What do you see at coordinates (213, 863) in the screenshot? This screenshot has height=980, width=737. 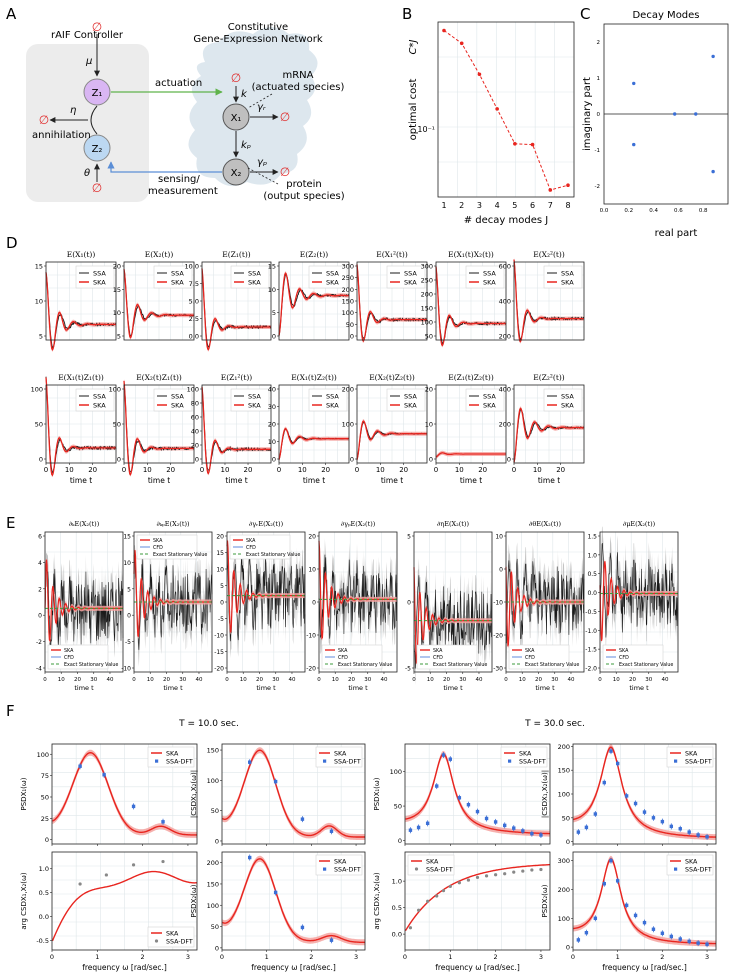 I see `y-tick-label: 200` at bounding box center [213, 863].